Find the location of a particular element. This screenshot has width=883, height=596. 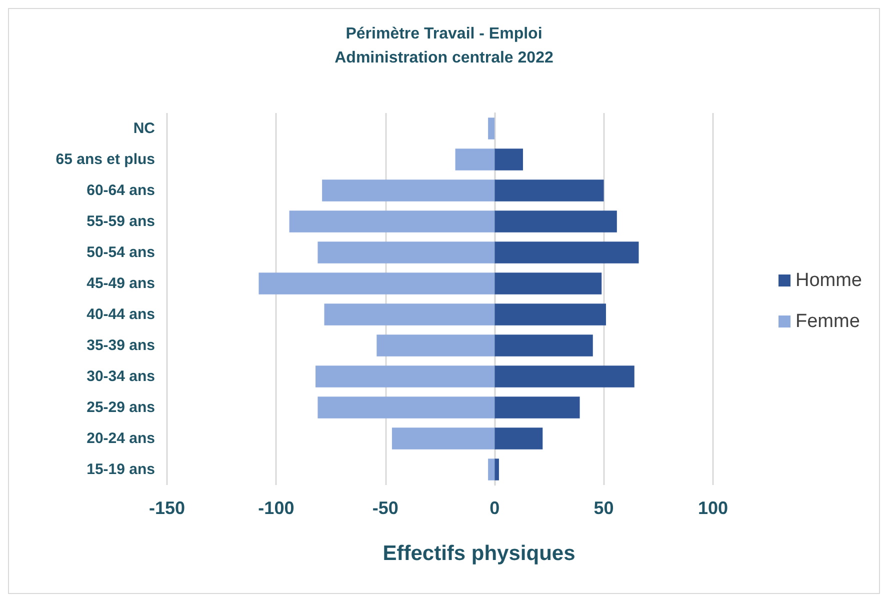

x-tick-label: -150 is located at coordinates (167, 508).